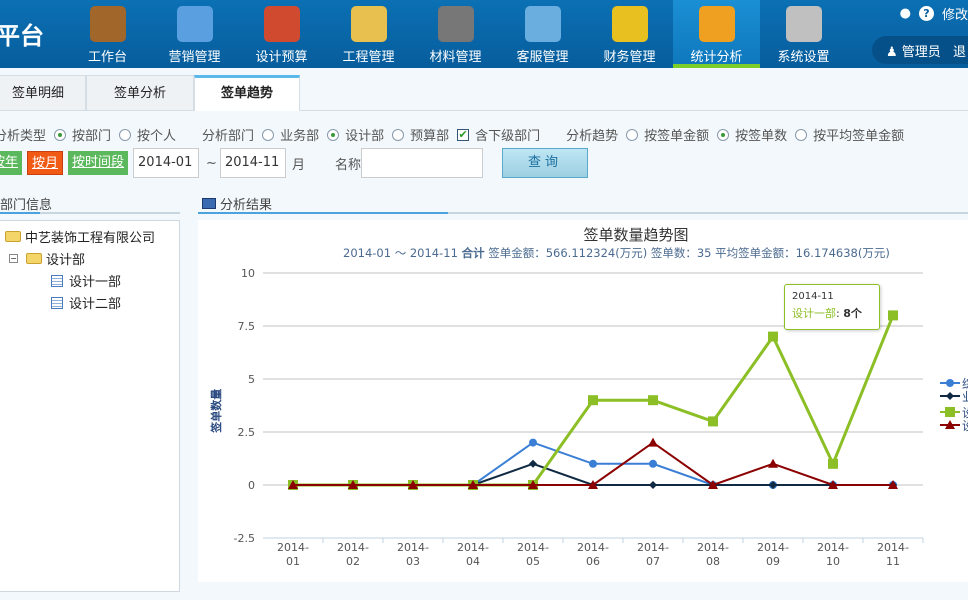  Describe the element at coordinates (583, 204) in the screenshot. I see `result-panel-header: 分析结果` at that location.